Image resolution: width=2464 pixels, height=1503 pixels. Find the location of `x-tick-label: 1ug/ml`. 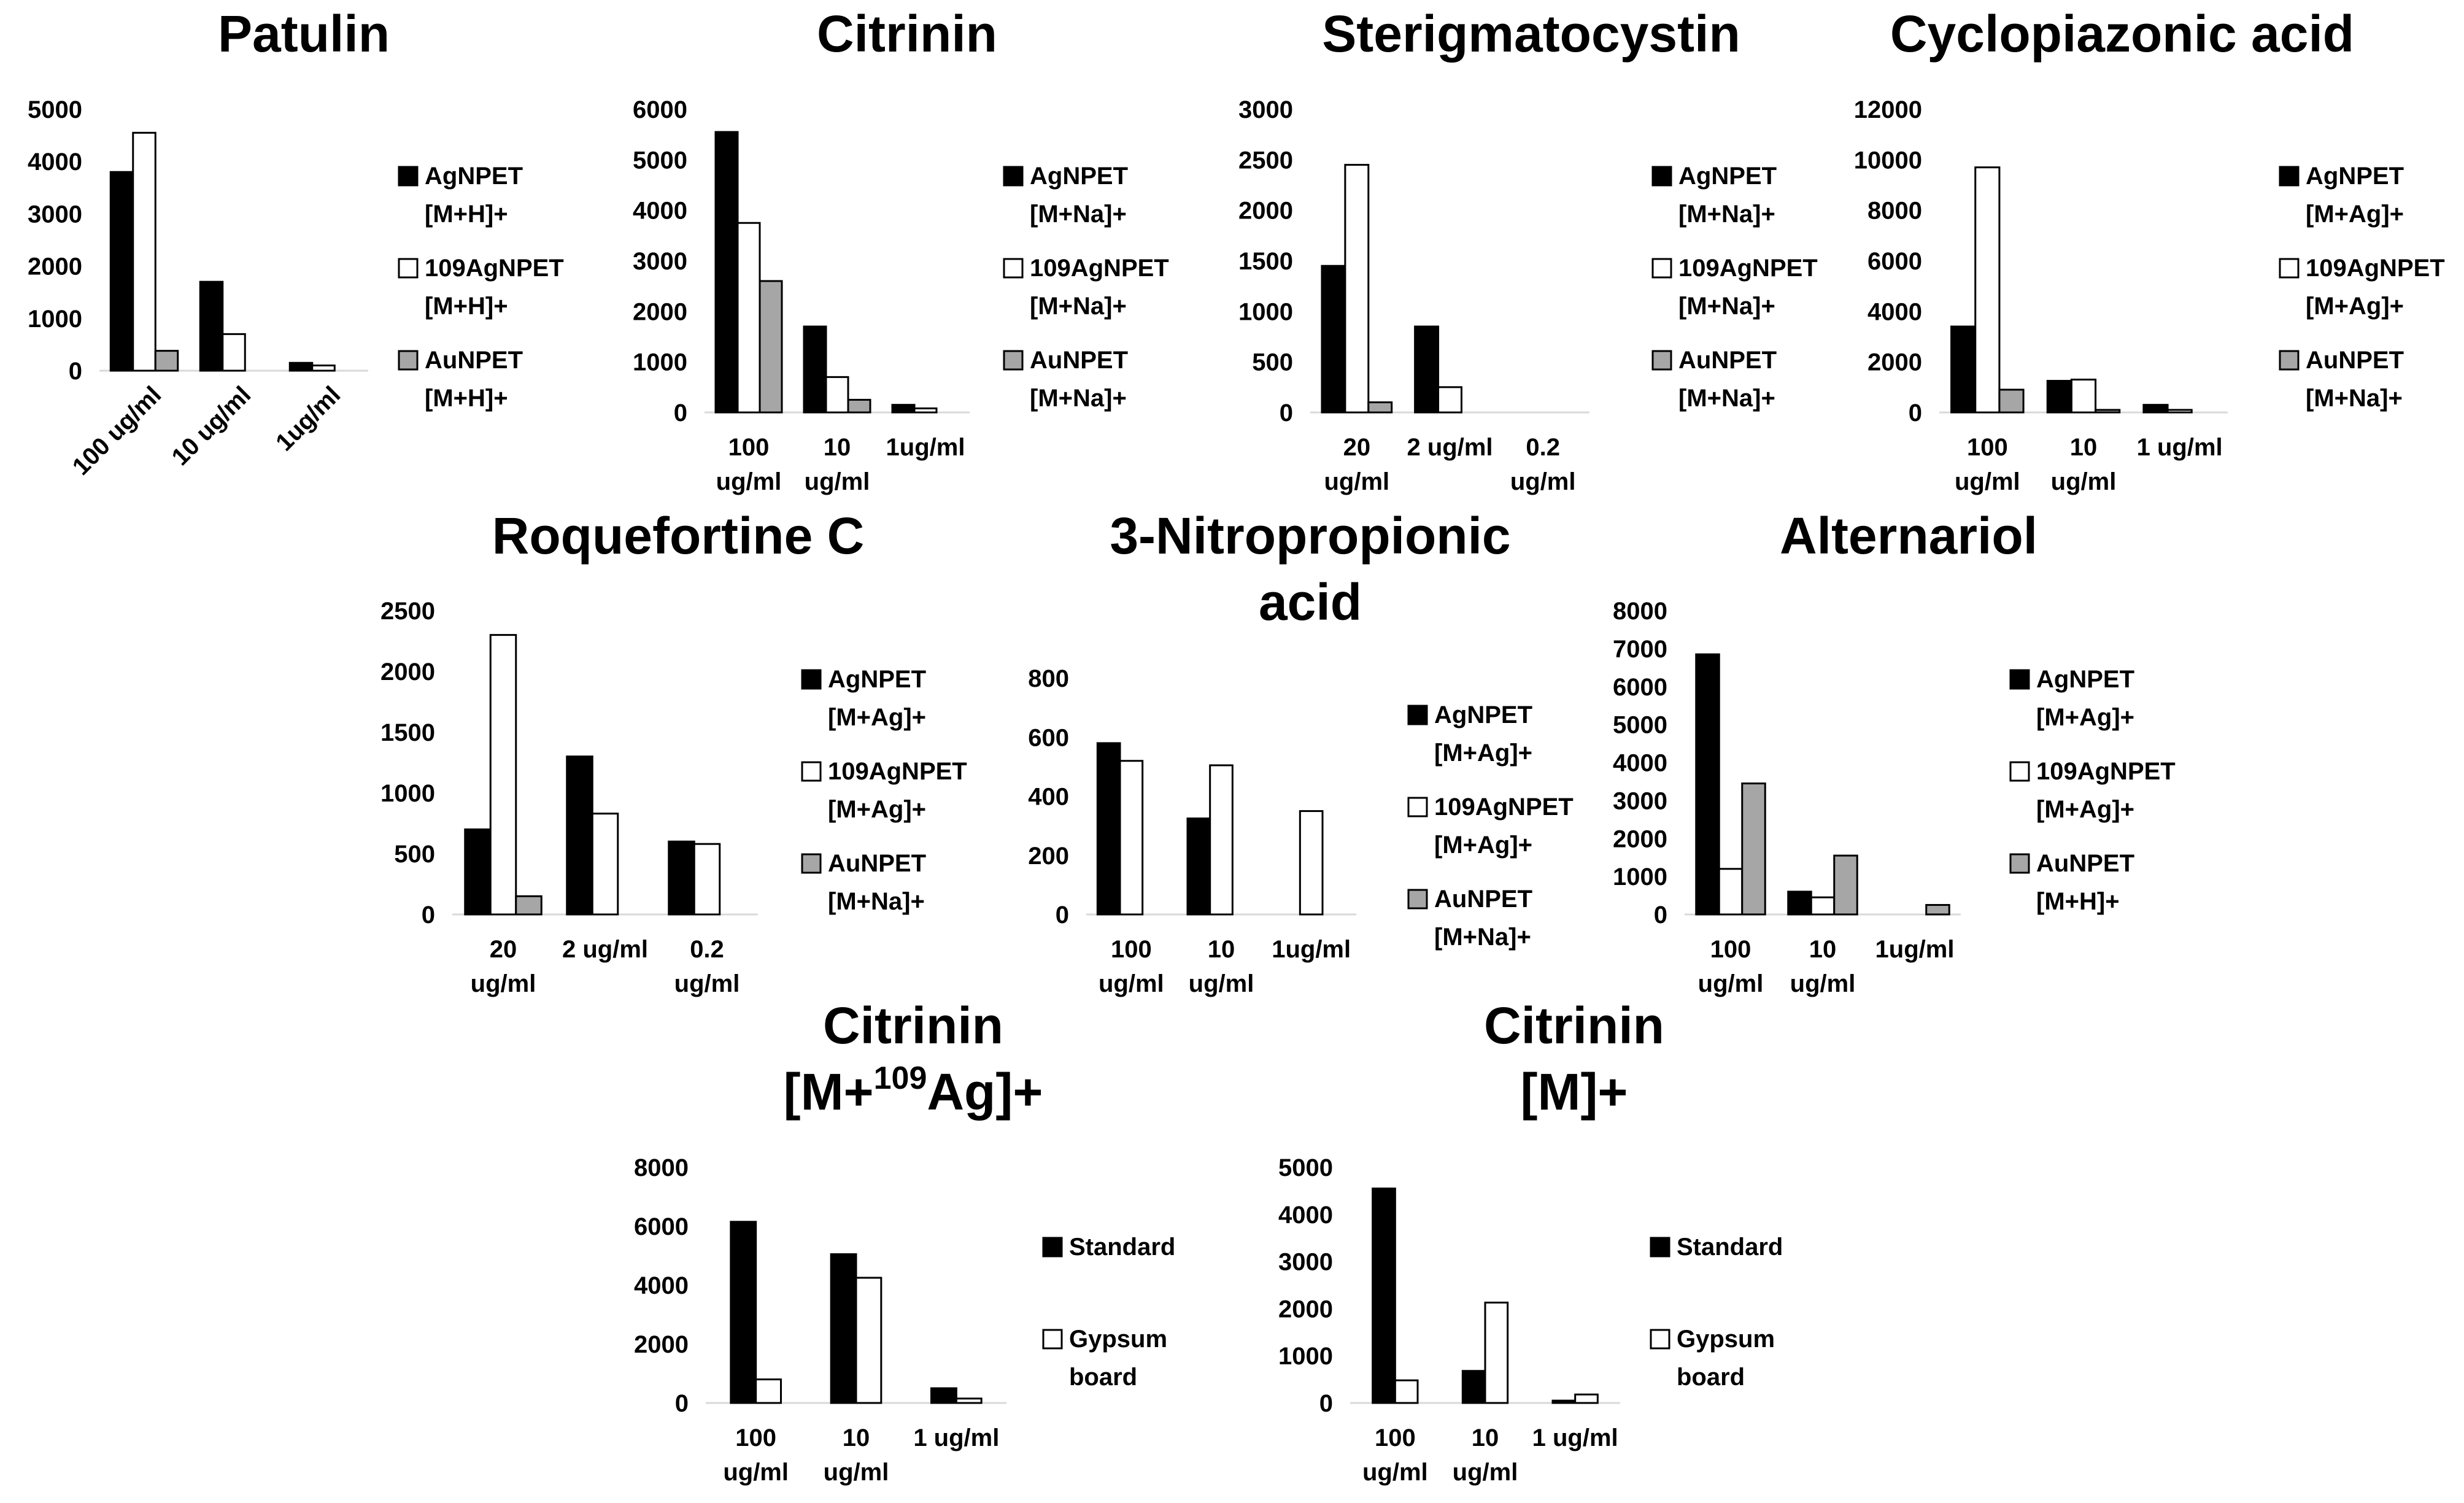

x-tick-label: 1ug/ml is located at coordinates (926, 447).